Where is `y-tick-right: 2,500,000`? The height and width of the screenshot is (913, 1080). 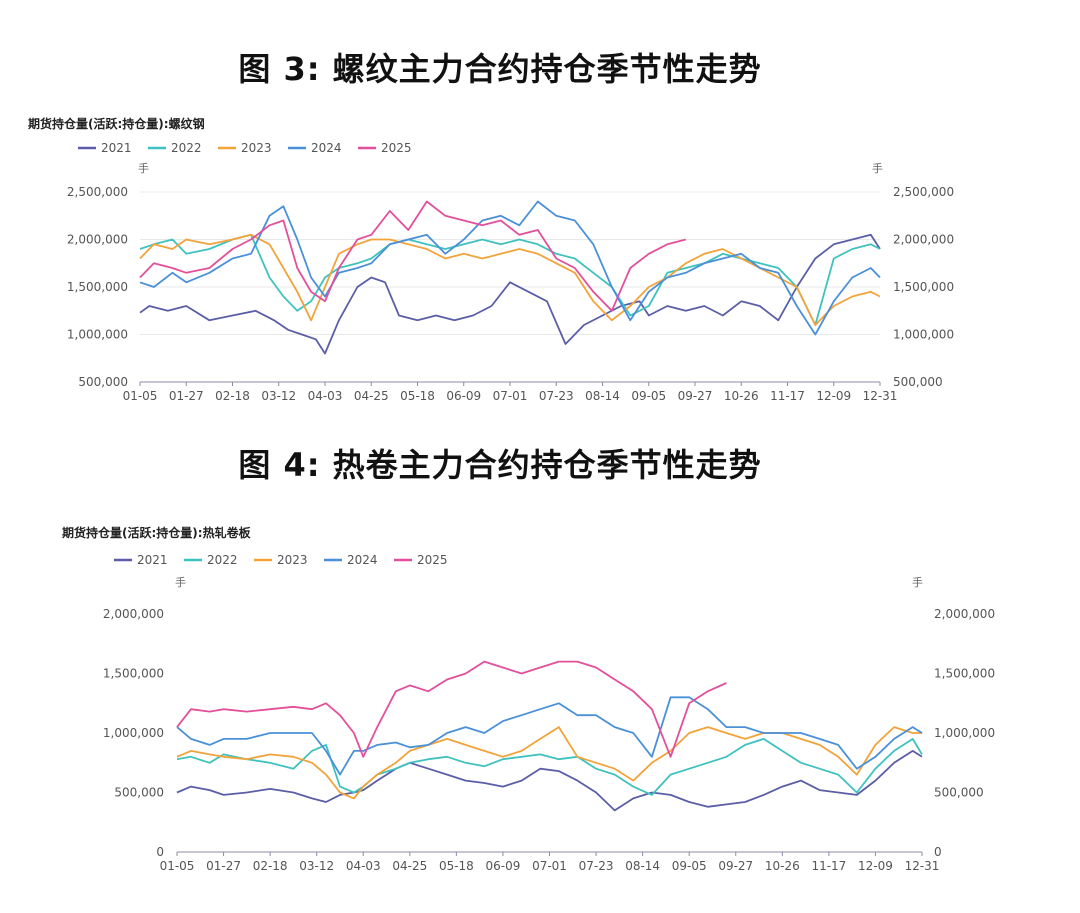
y-tick-right: 2,500,000 is located at coordinates (923, 192).